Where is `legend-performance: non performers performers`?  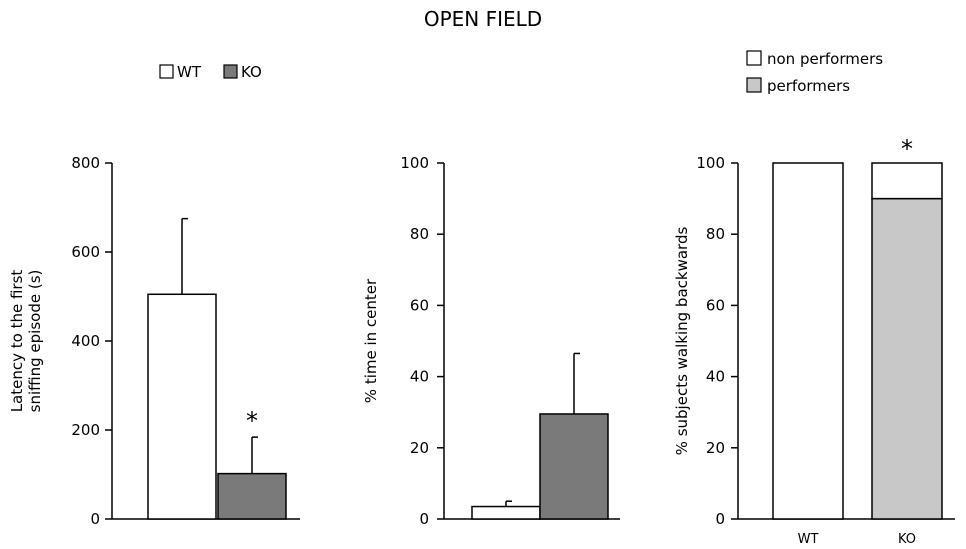
legend-performance: non performers performers is located at coordinates (814, 72).